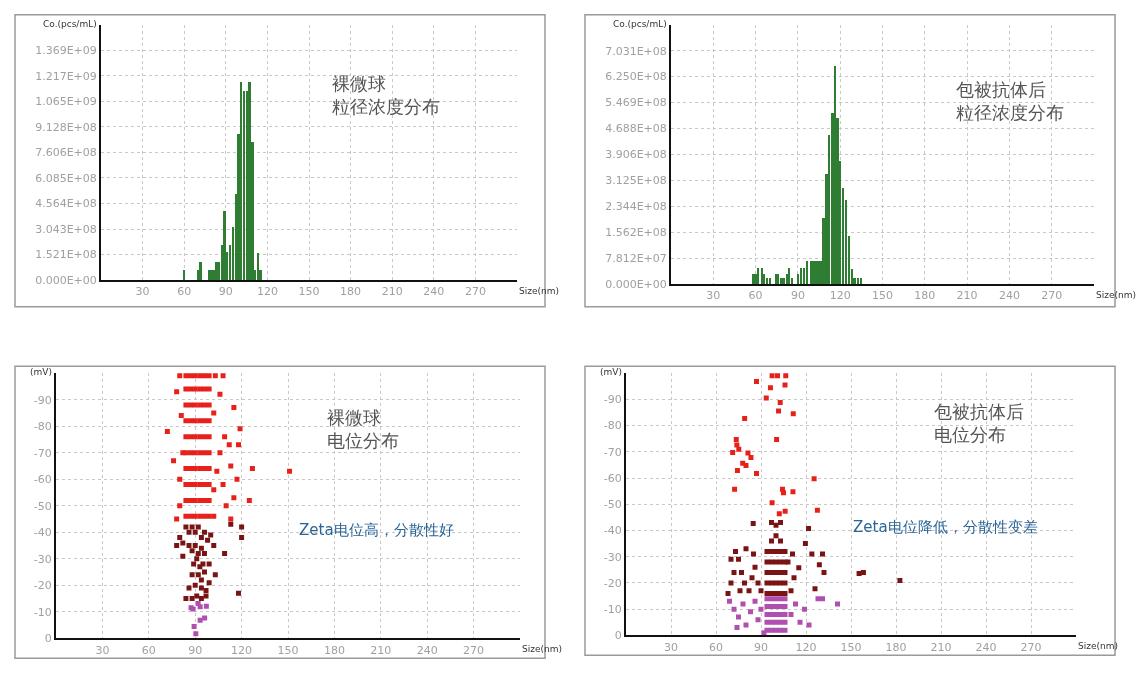 The width and height of the screenshot is (1136, 681). Describe the element at coordinates (66, 76) in the screenshot. I see `y-tick-label: 1.217E+09` at that location.